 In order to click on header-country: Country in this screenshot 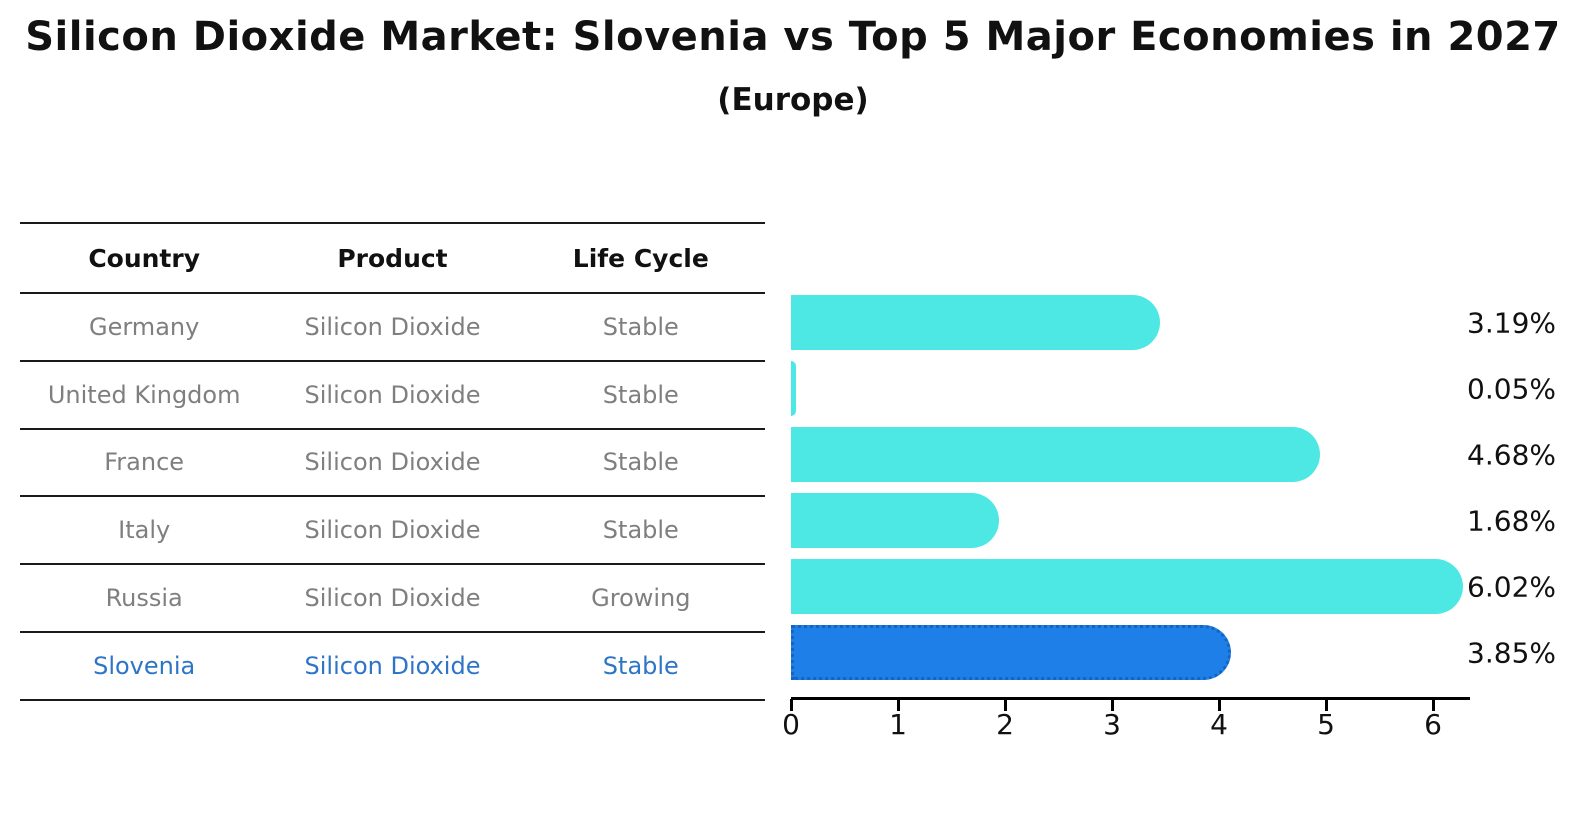, I will do `click(144, 258)`.